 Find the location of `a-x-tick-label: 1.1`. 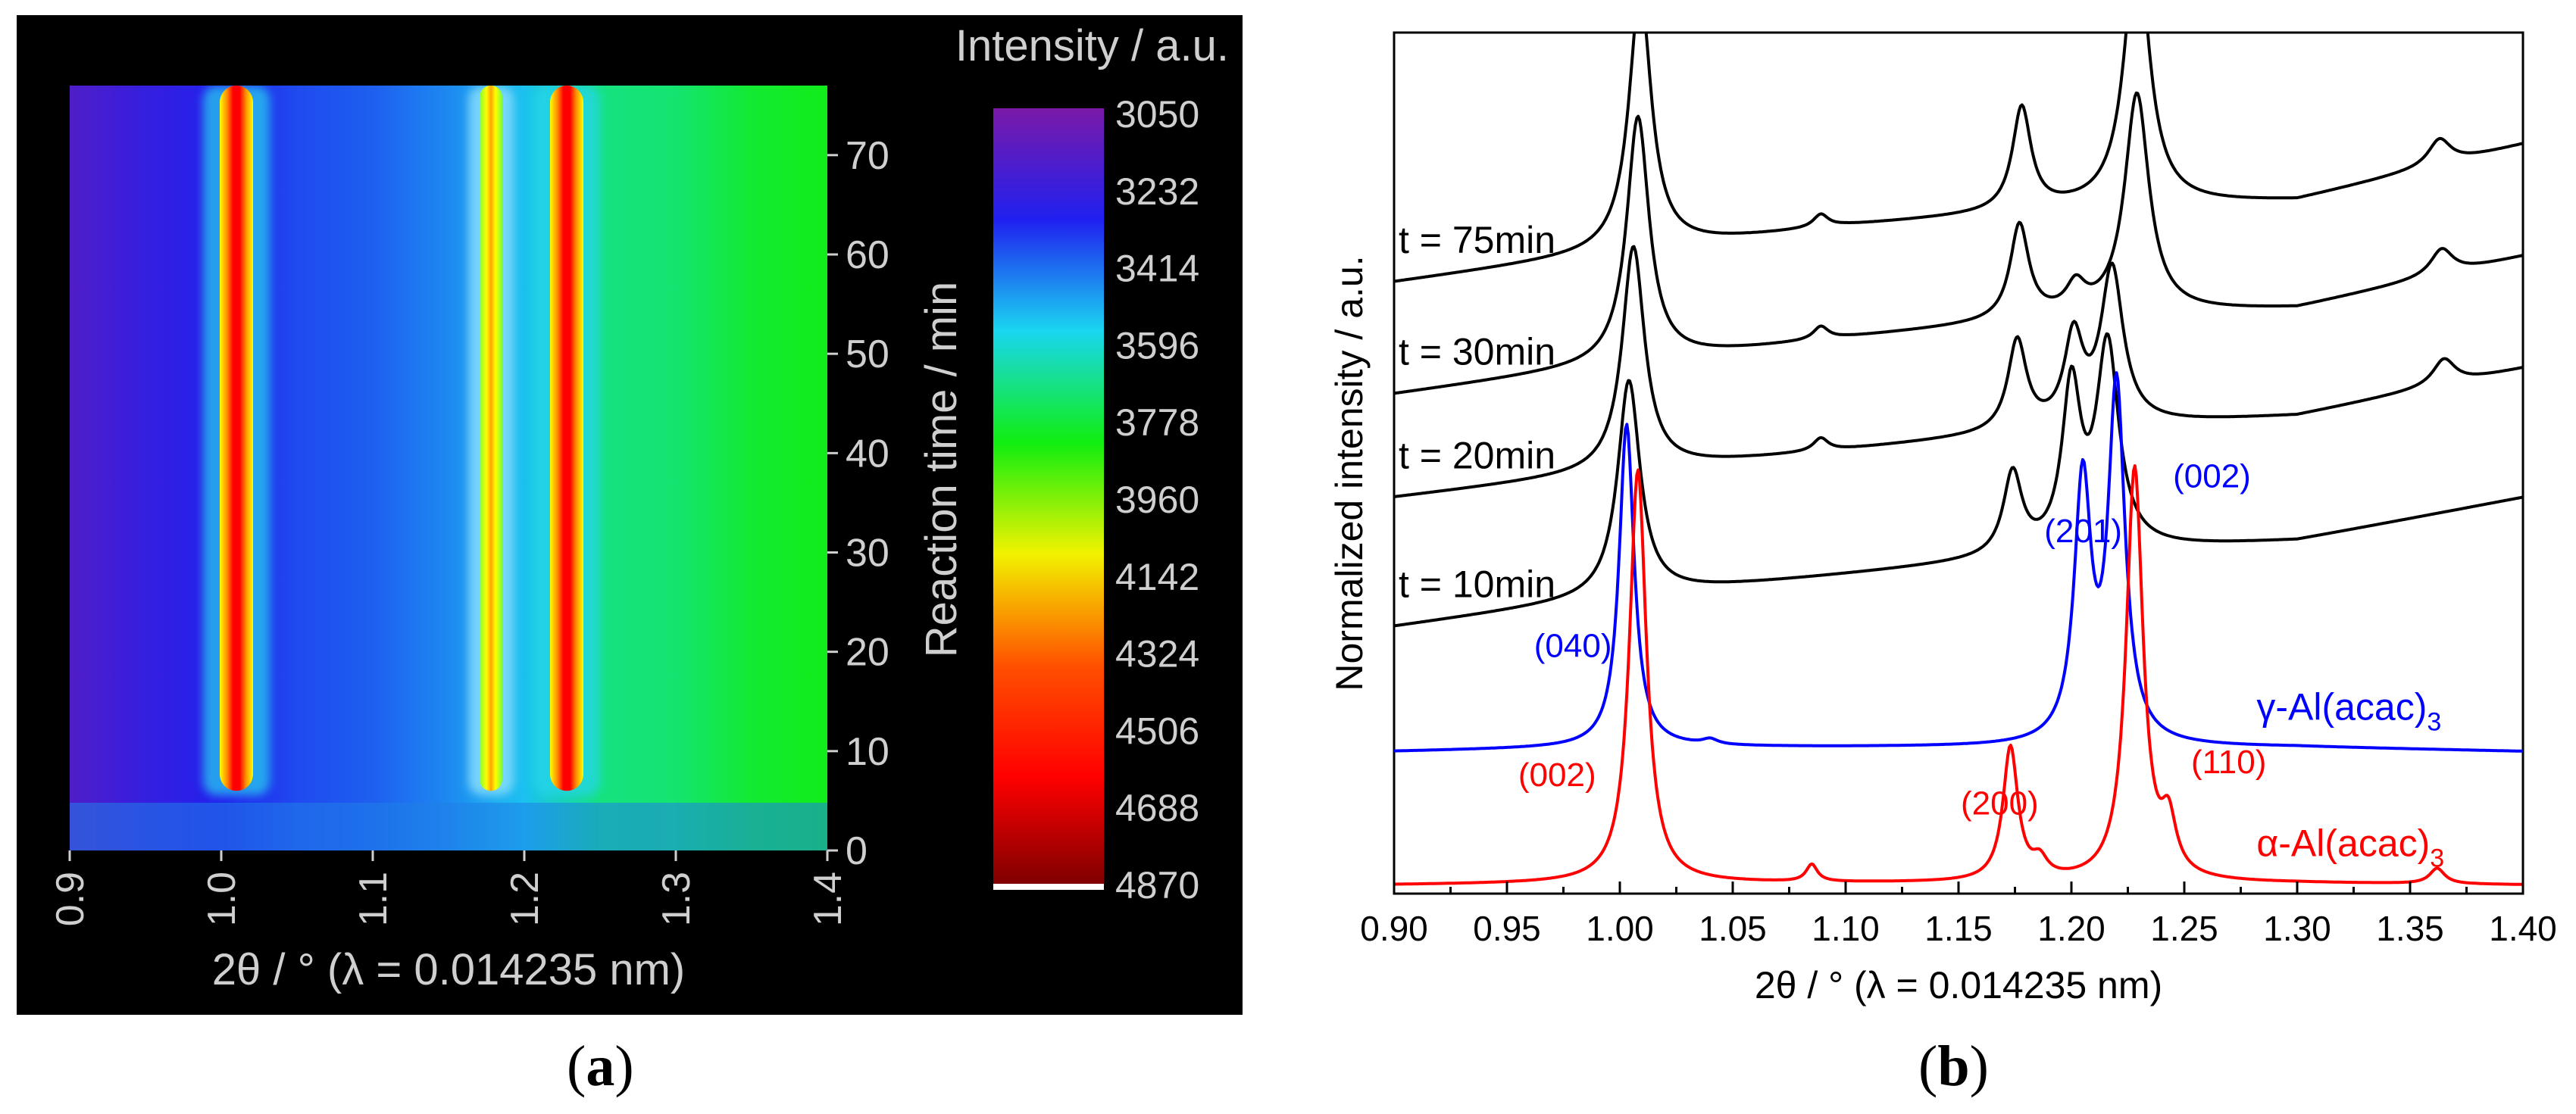

a-x-tick-label: 1.1 is located at coordinates (373, 899).